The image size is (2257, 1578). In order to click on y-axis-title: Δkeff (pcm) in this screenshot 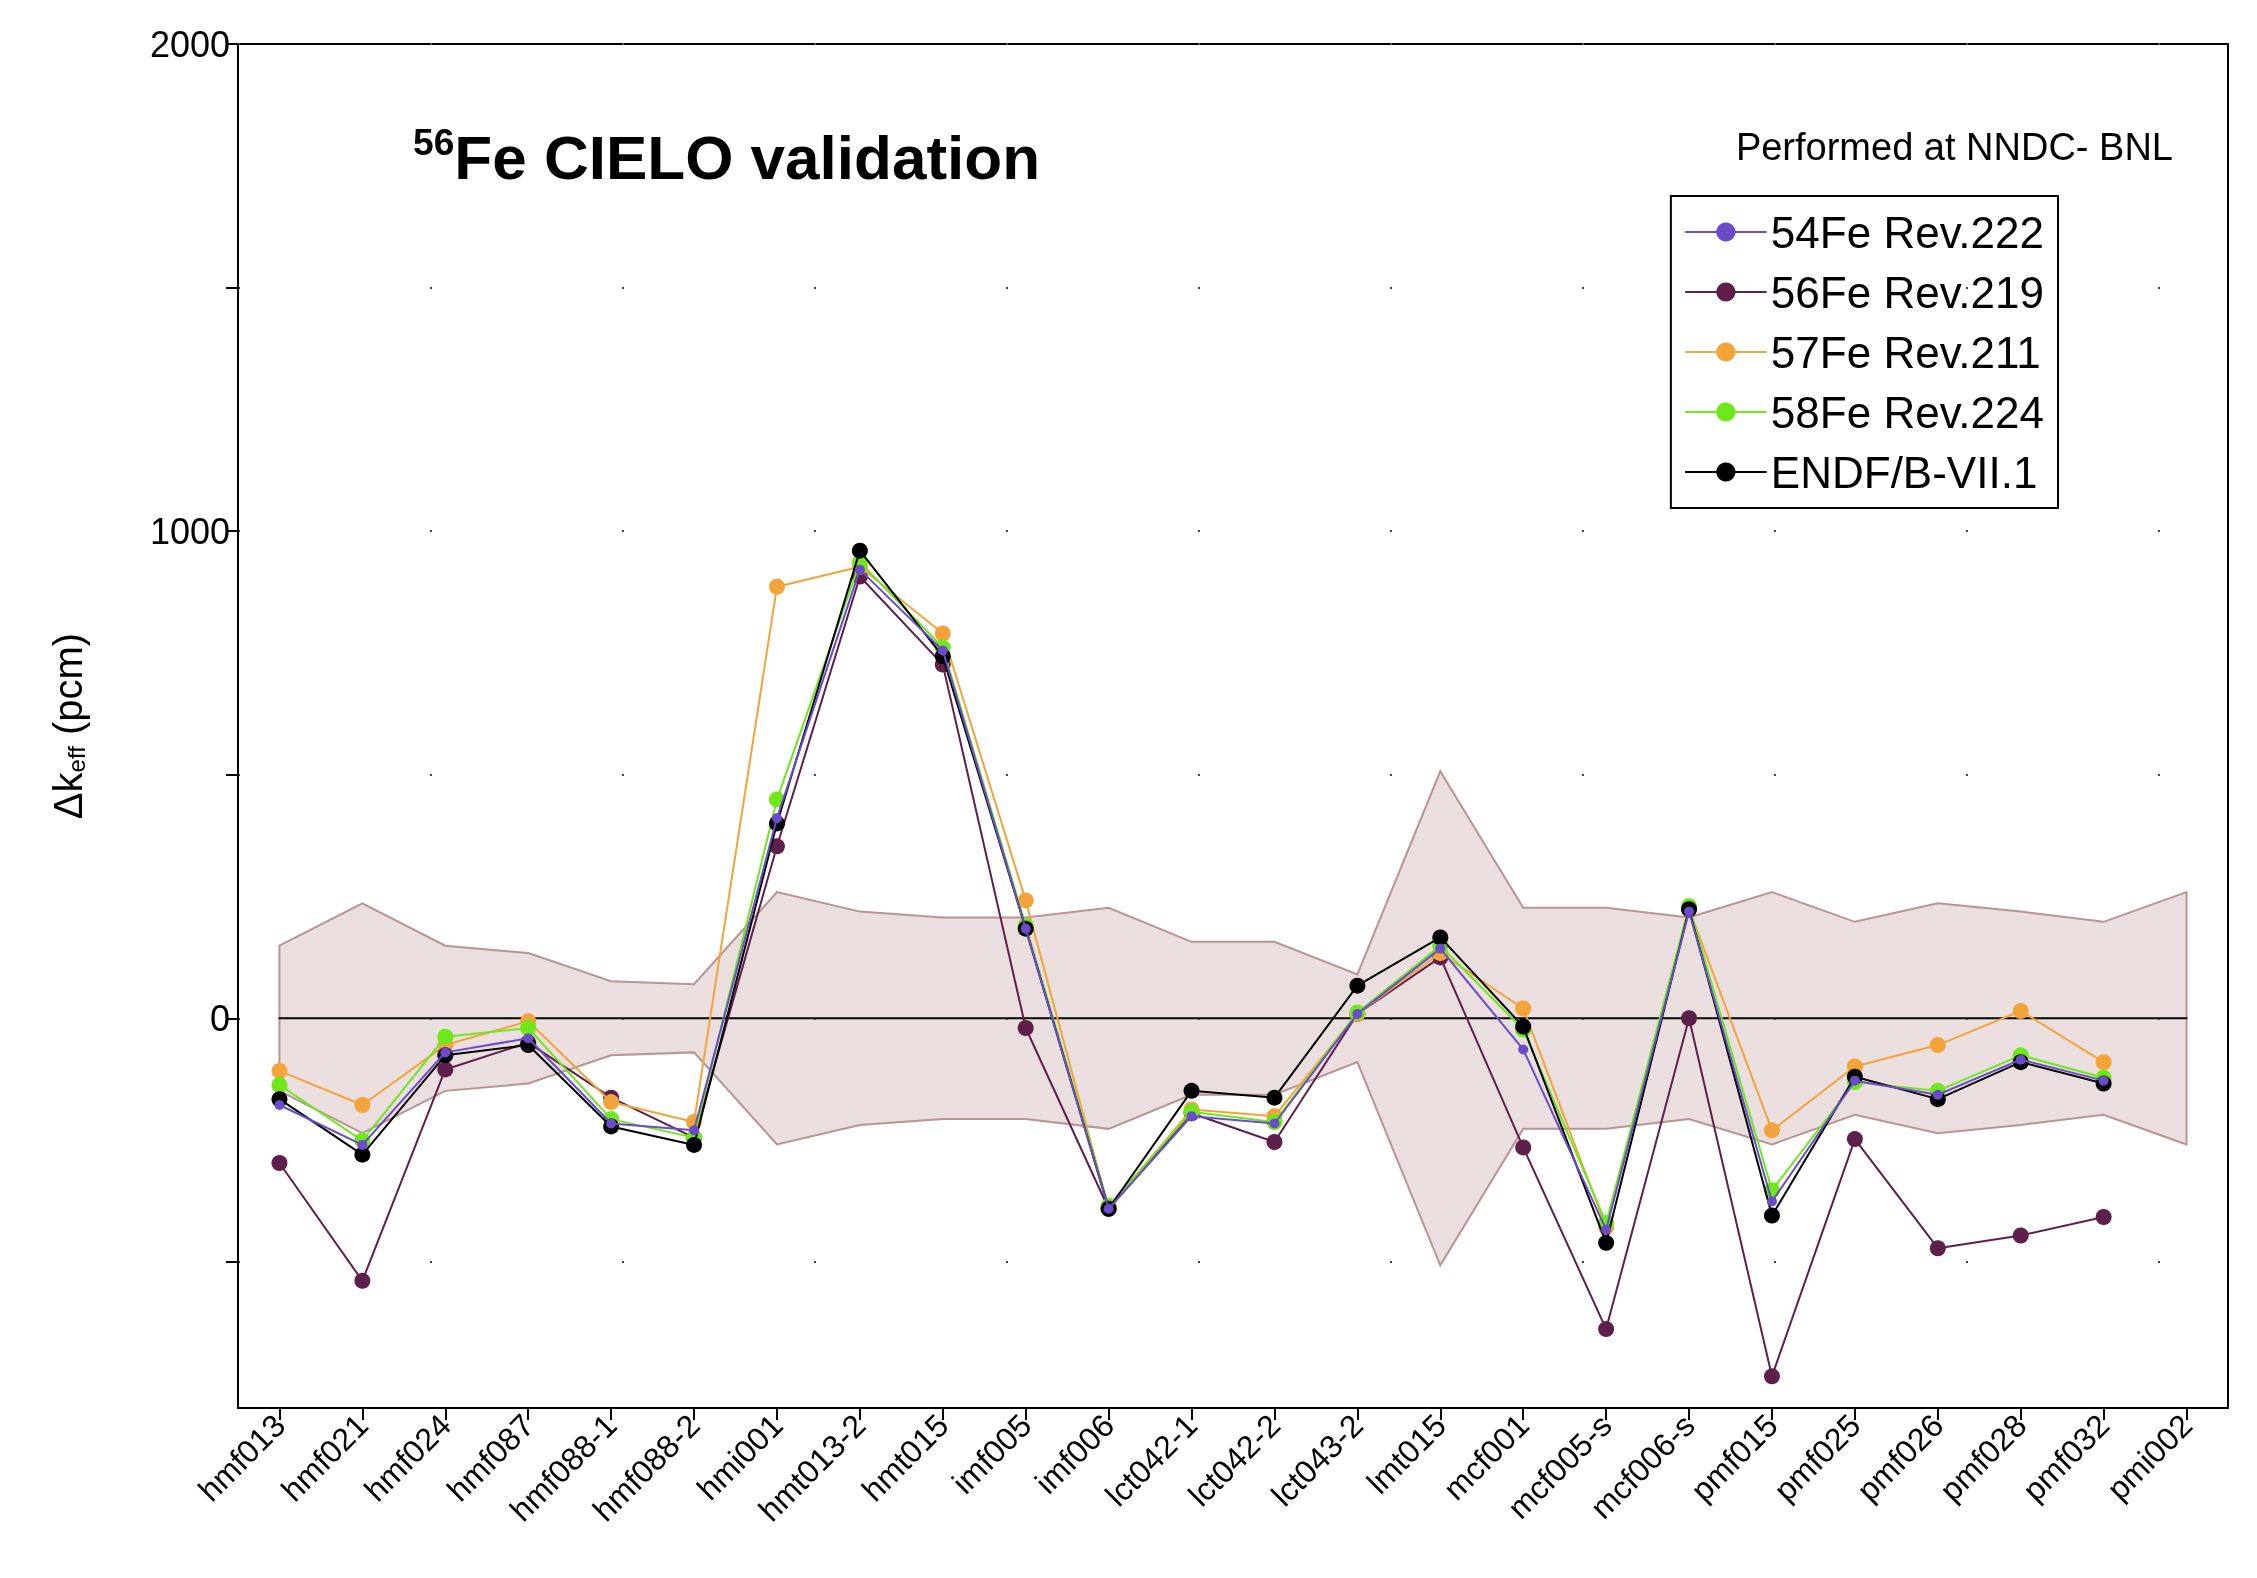, I will do `click(68, 726)`.